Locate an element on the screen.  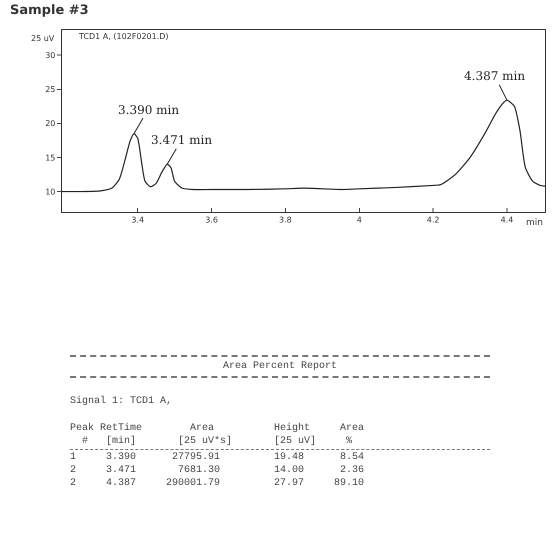
text: 2 4.387 290001.79 27.97 89.10 is located at coordinates (218, 483).